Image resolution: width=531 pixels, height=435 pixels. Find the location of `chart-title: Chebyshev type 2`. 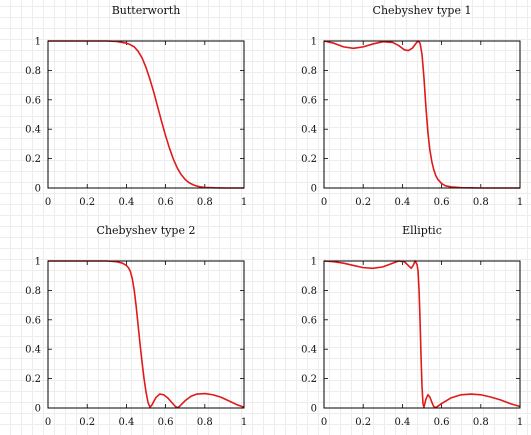

chart-title: Chebyshev type 2 is located at coordinates (146, 230).